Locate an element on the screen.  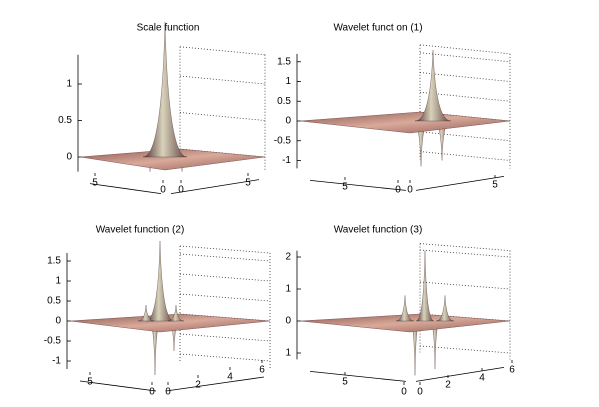
chart-title: Wavelet funct on (1) is located at coordinates (377, 28).